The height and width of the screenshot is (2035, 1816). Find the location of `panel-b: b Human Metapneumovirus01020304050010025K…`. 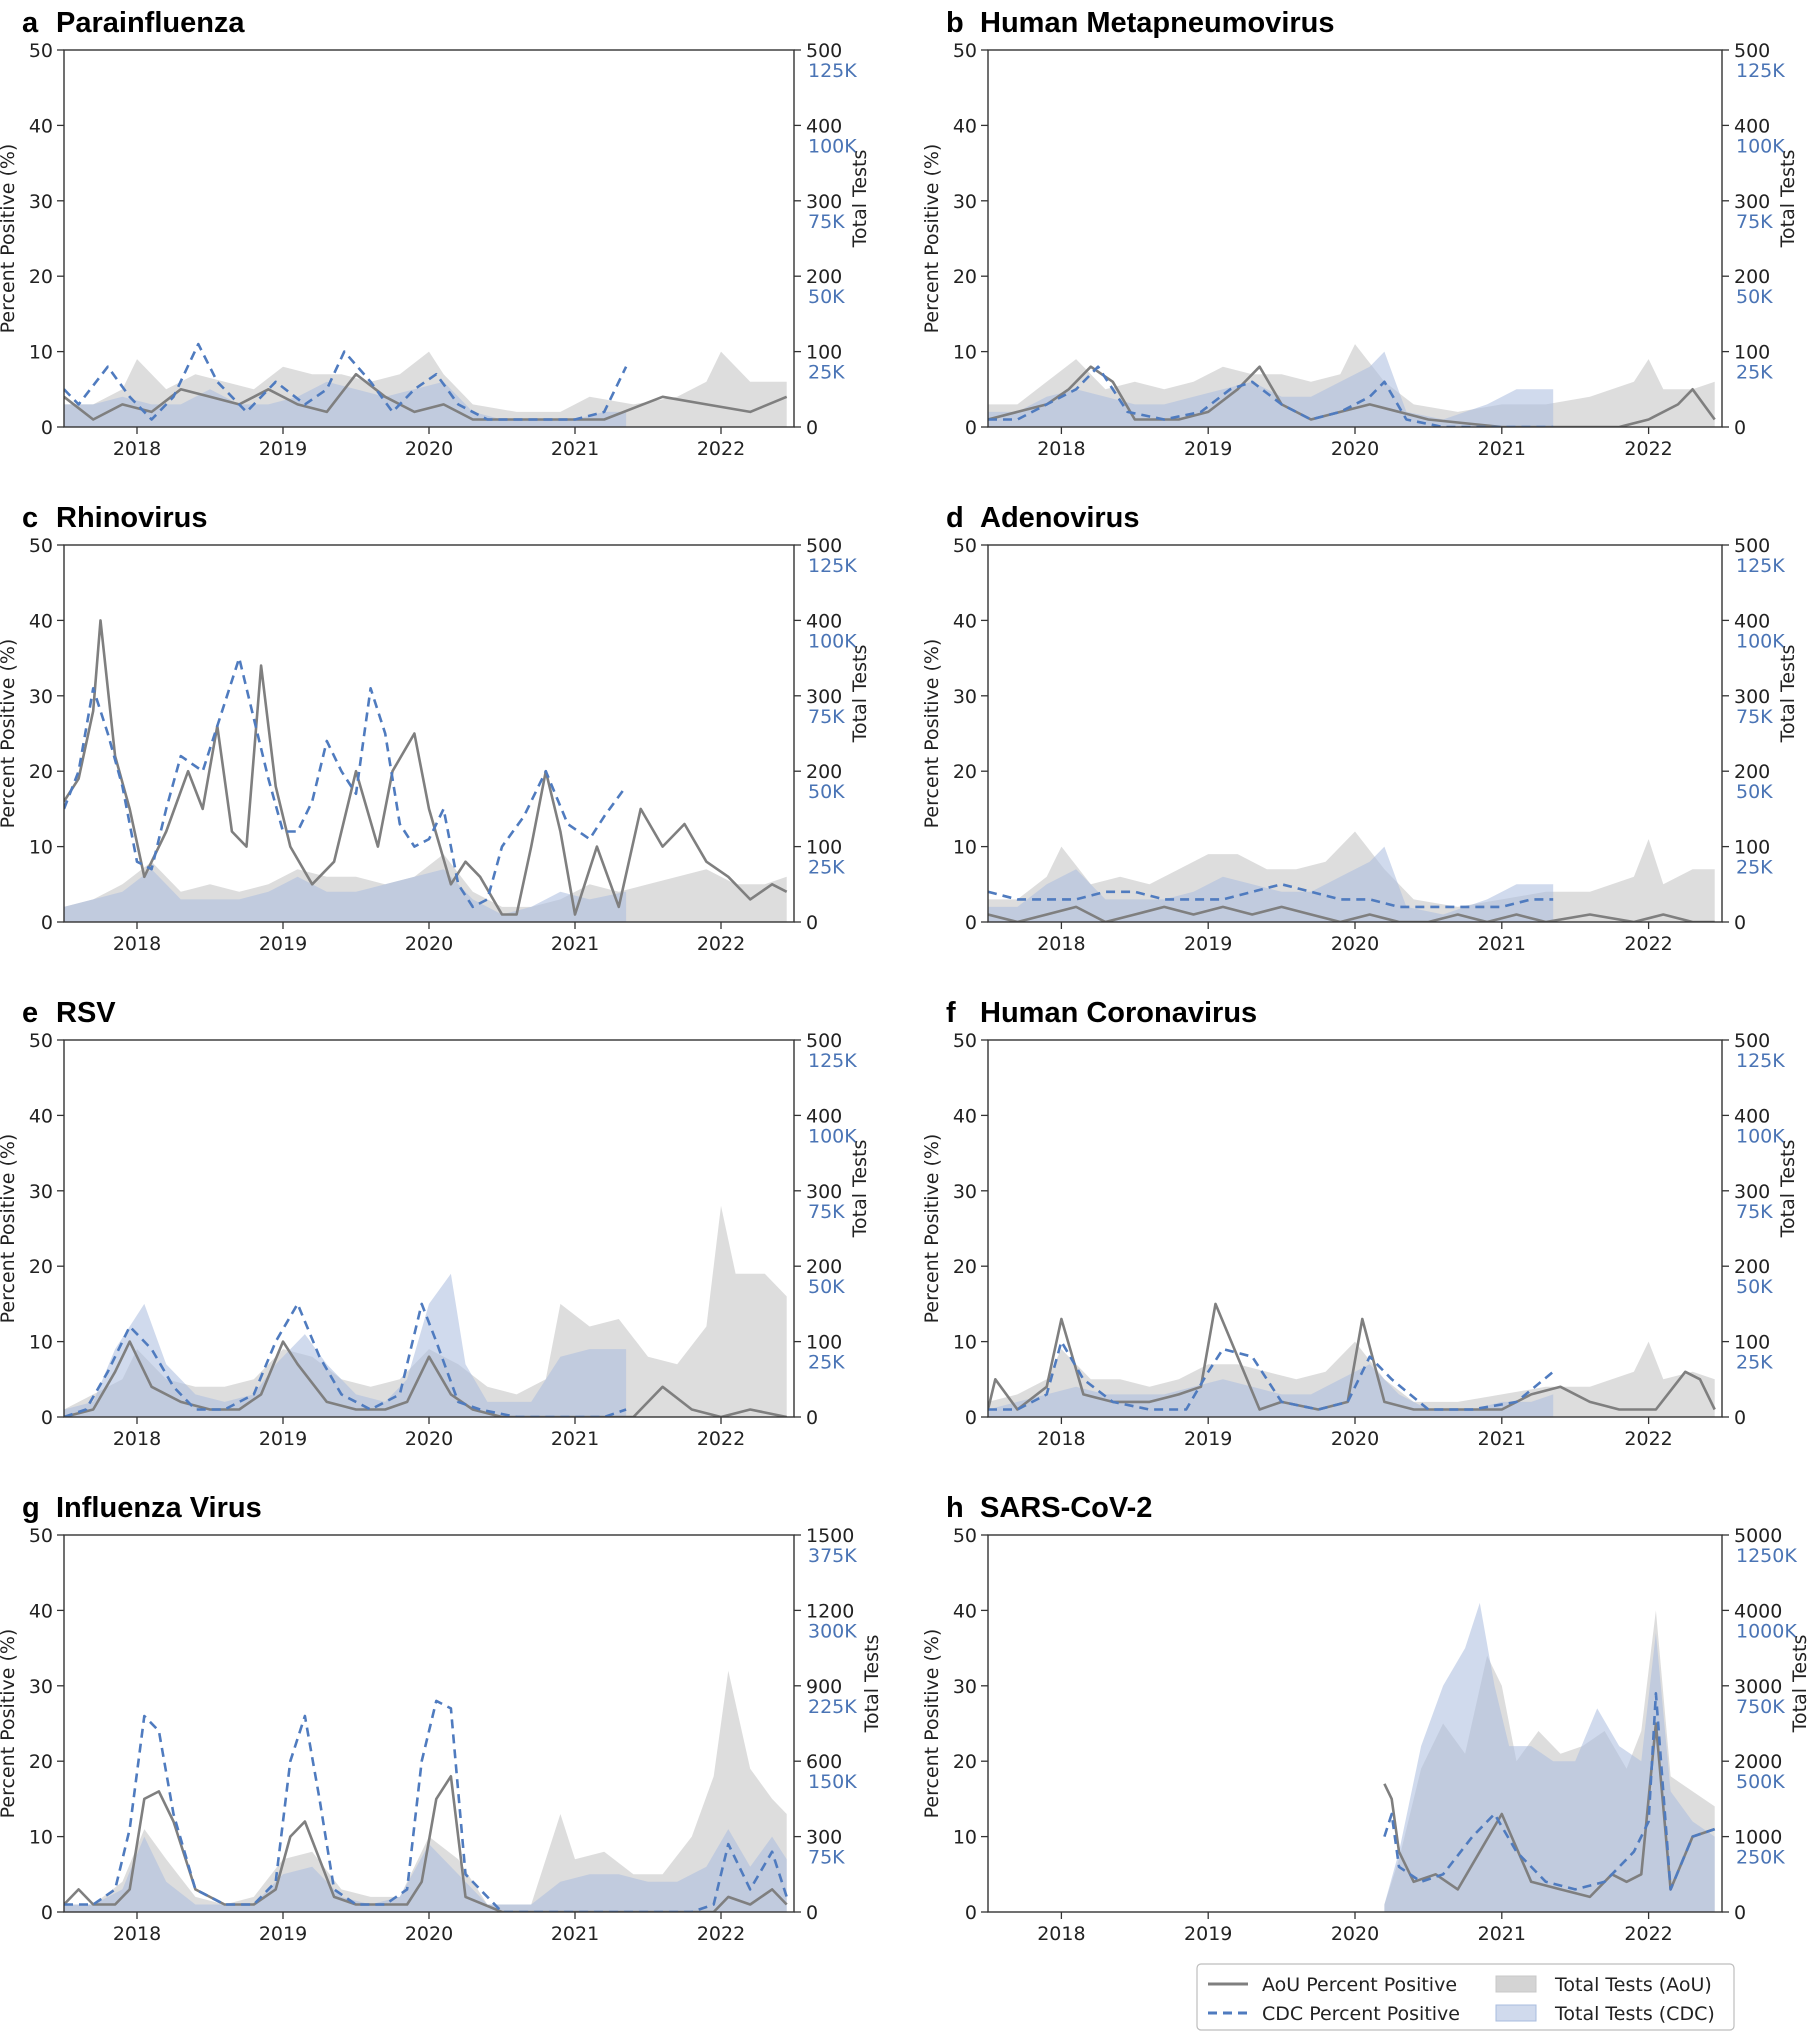

panel-b: b Human Metapneumovirus01020304050010025K… is located at coordinates (1360, 233).